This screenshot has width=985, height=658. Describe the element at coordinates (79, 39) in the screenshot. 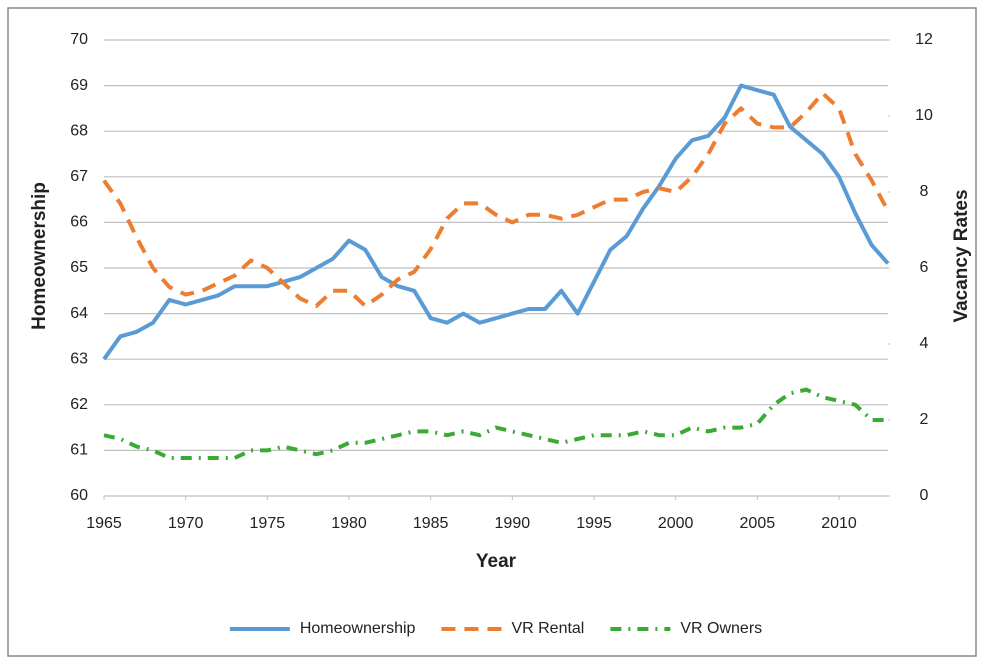

I see `y-tick-label: 70` at that location.